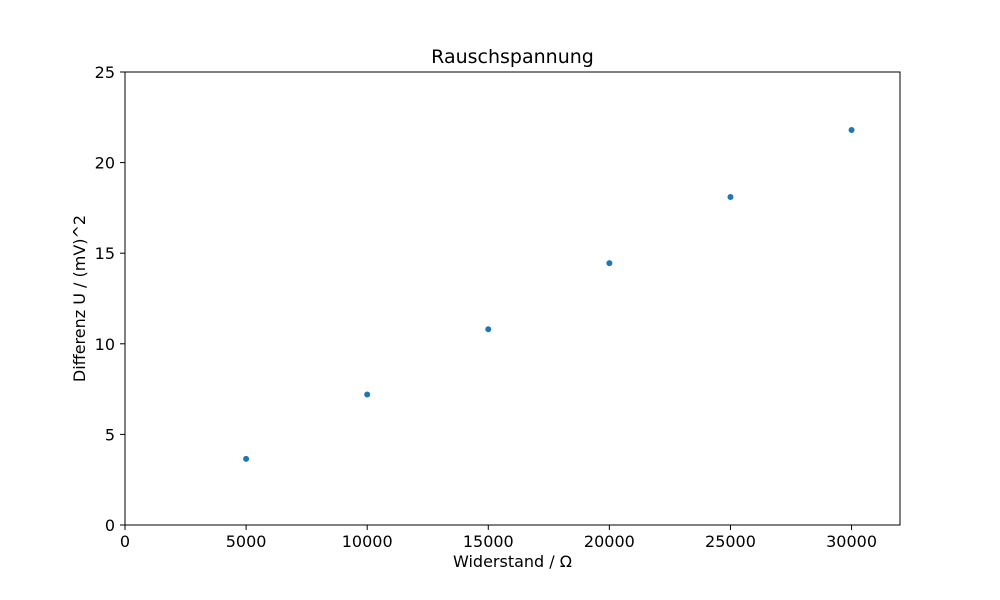 The image size is (1000, 600). What do you see at coordinates (851, 541) in the screenshot?
I see `x-tick-label: 30000` at bounding box center [851, 541].